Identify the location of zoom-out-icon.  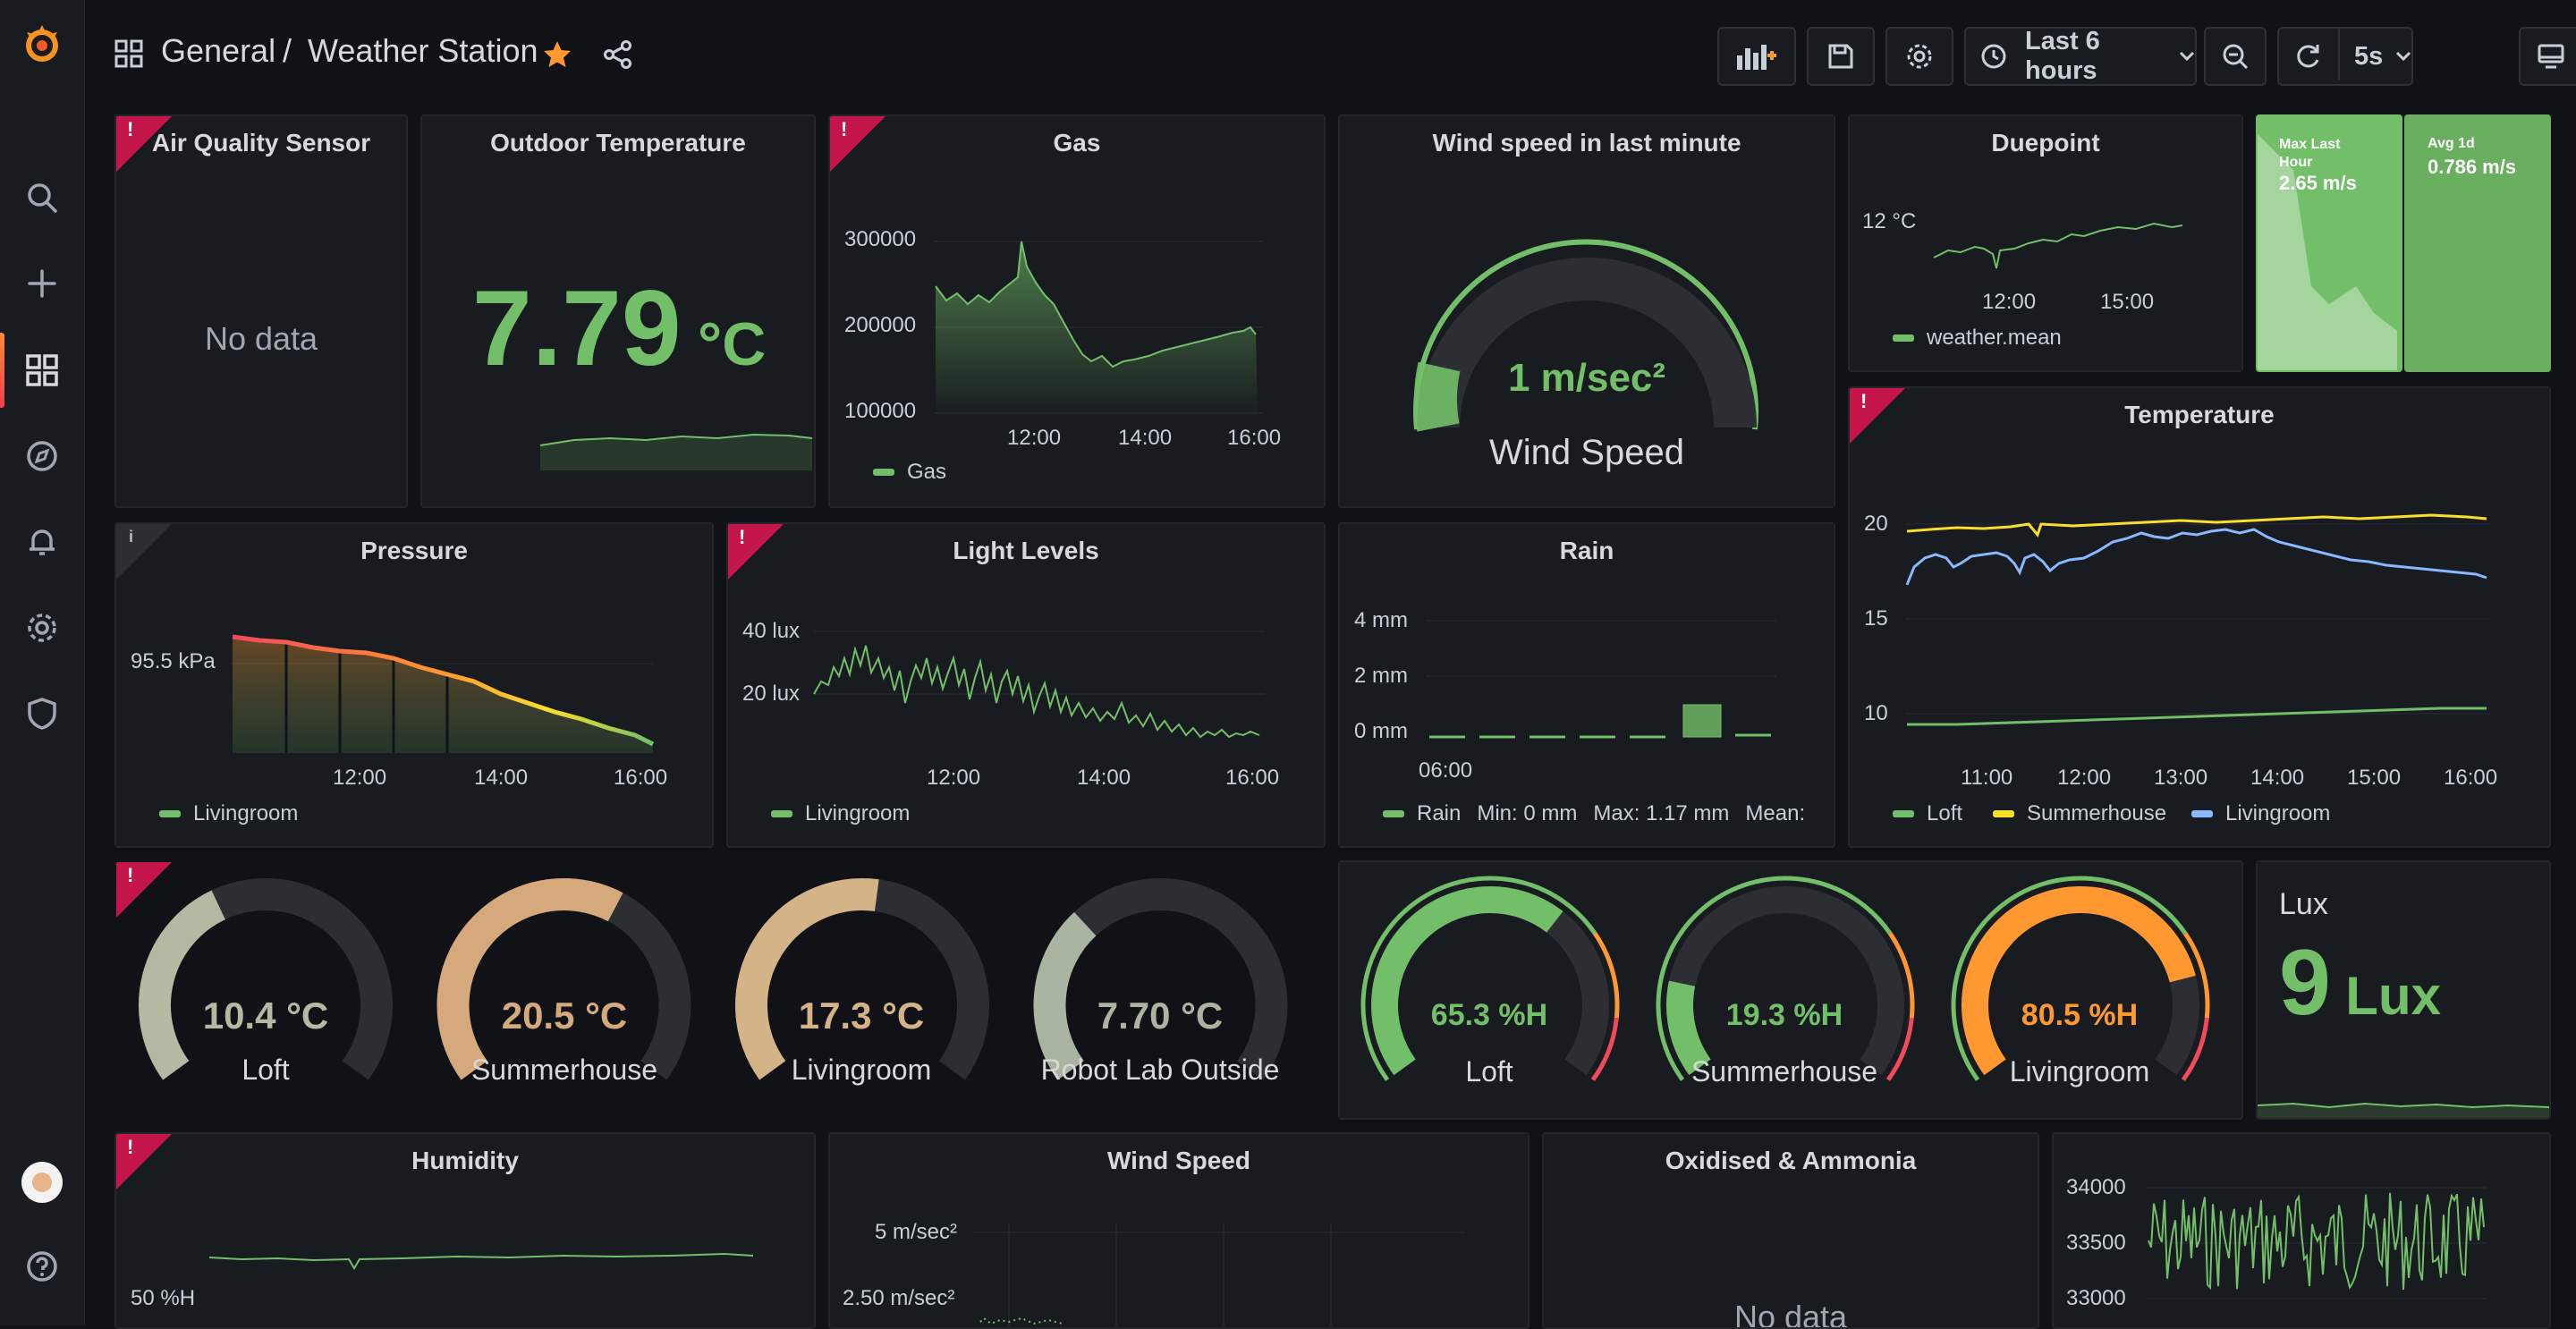
(2236, 57).